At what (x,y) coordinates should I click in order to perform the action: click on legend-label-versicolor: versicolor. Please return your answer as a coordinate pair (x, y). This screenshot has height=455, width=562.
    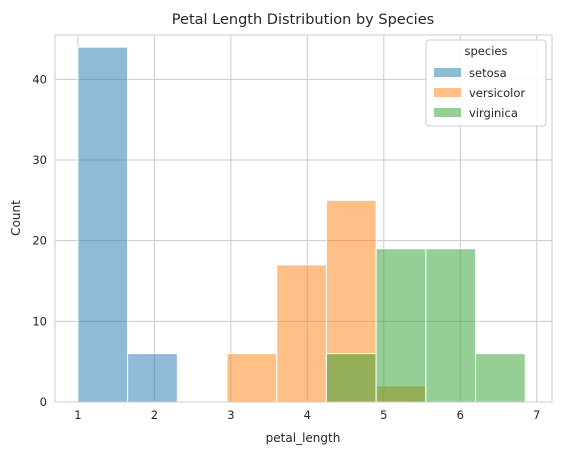
    Looking at the image, I should click on (497, 93).